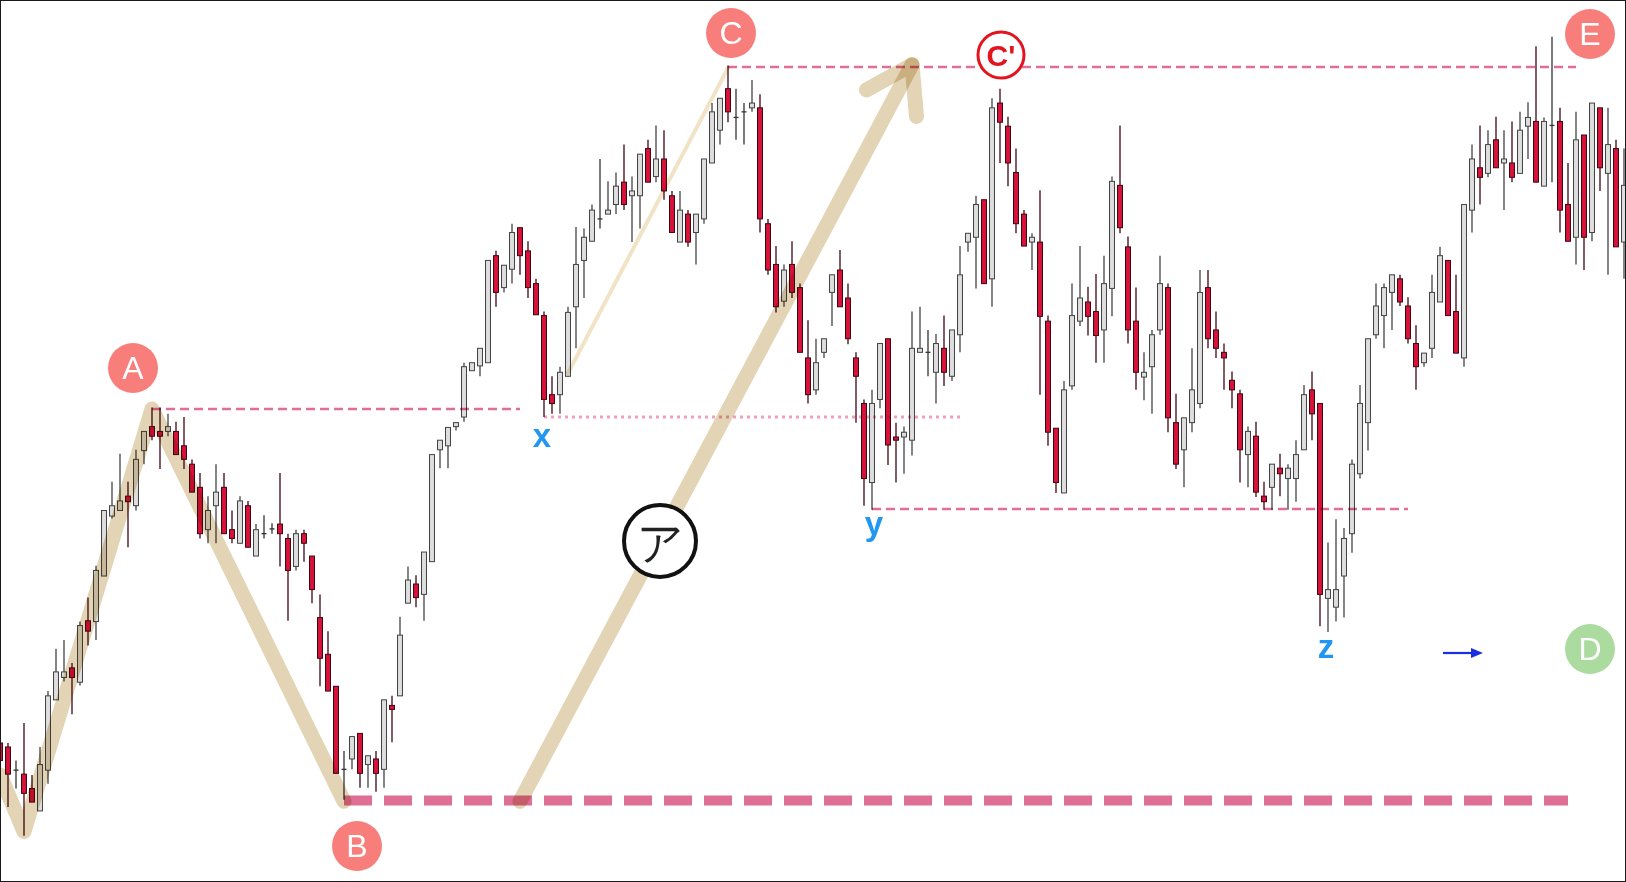 The width and height of the screenshot is (1626, 882). What do you see at coordinates (1590, 649) in the screenshot?
I see `annotation: D` at bounding box center [1590, 649].